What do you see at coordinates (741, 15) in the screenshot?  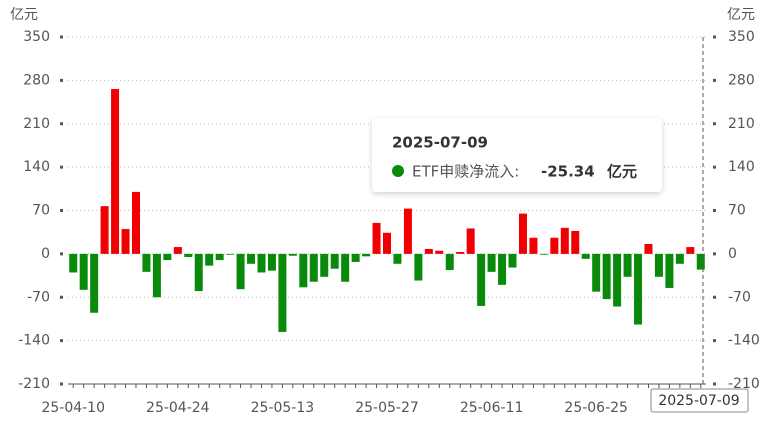 I see `y2-axis-unit: 亿元` at bounding box center [741, 15].